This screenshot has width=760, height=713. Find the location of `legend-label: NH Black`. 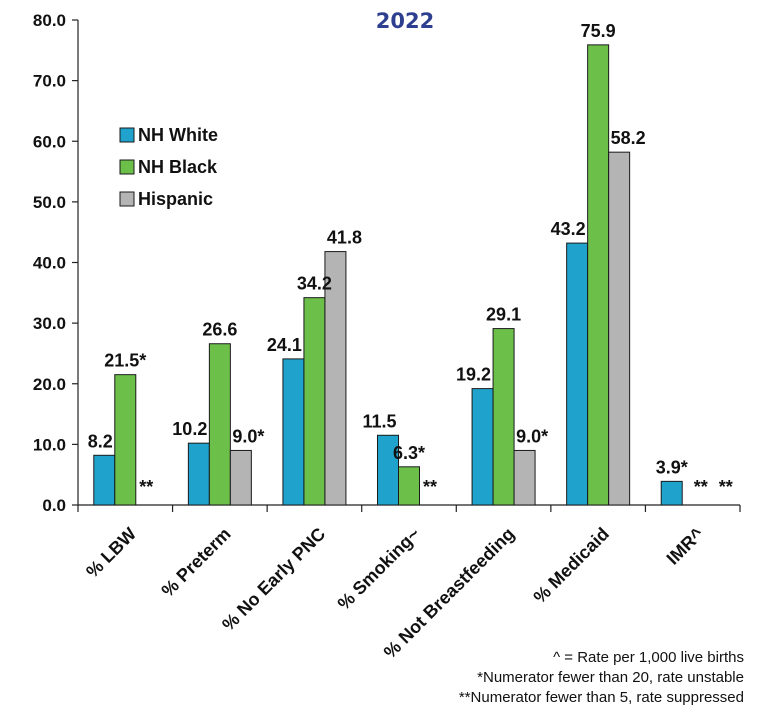

legend-label: NH Black is located at coordinates (178, 167).